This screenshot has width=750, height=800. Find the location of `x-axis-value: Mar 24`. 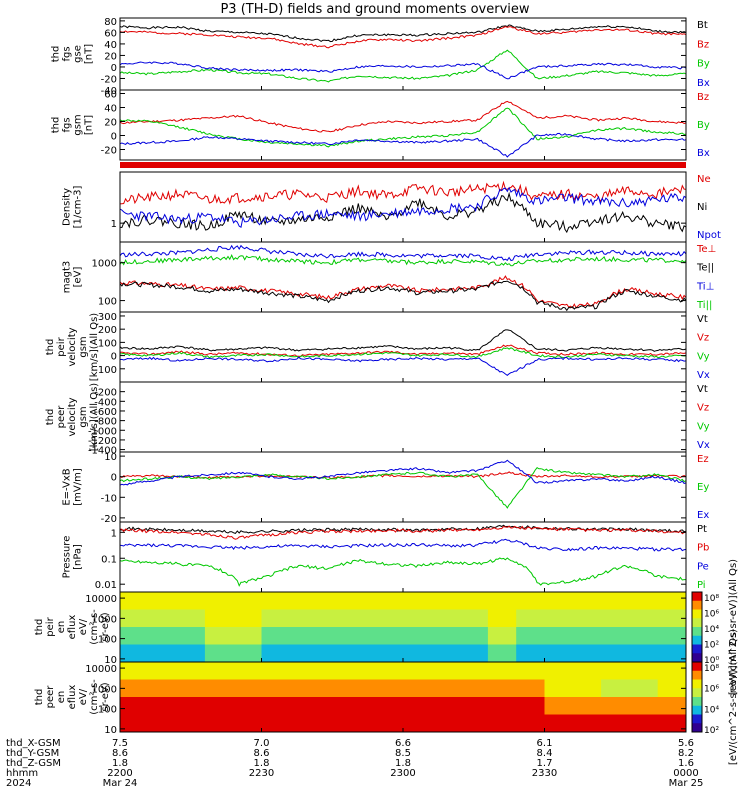

x-axis-value: Mar 24 is located at coordinates (120, 783).